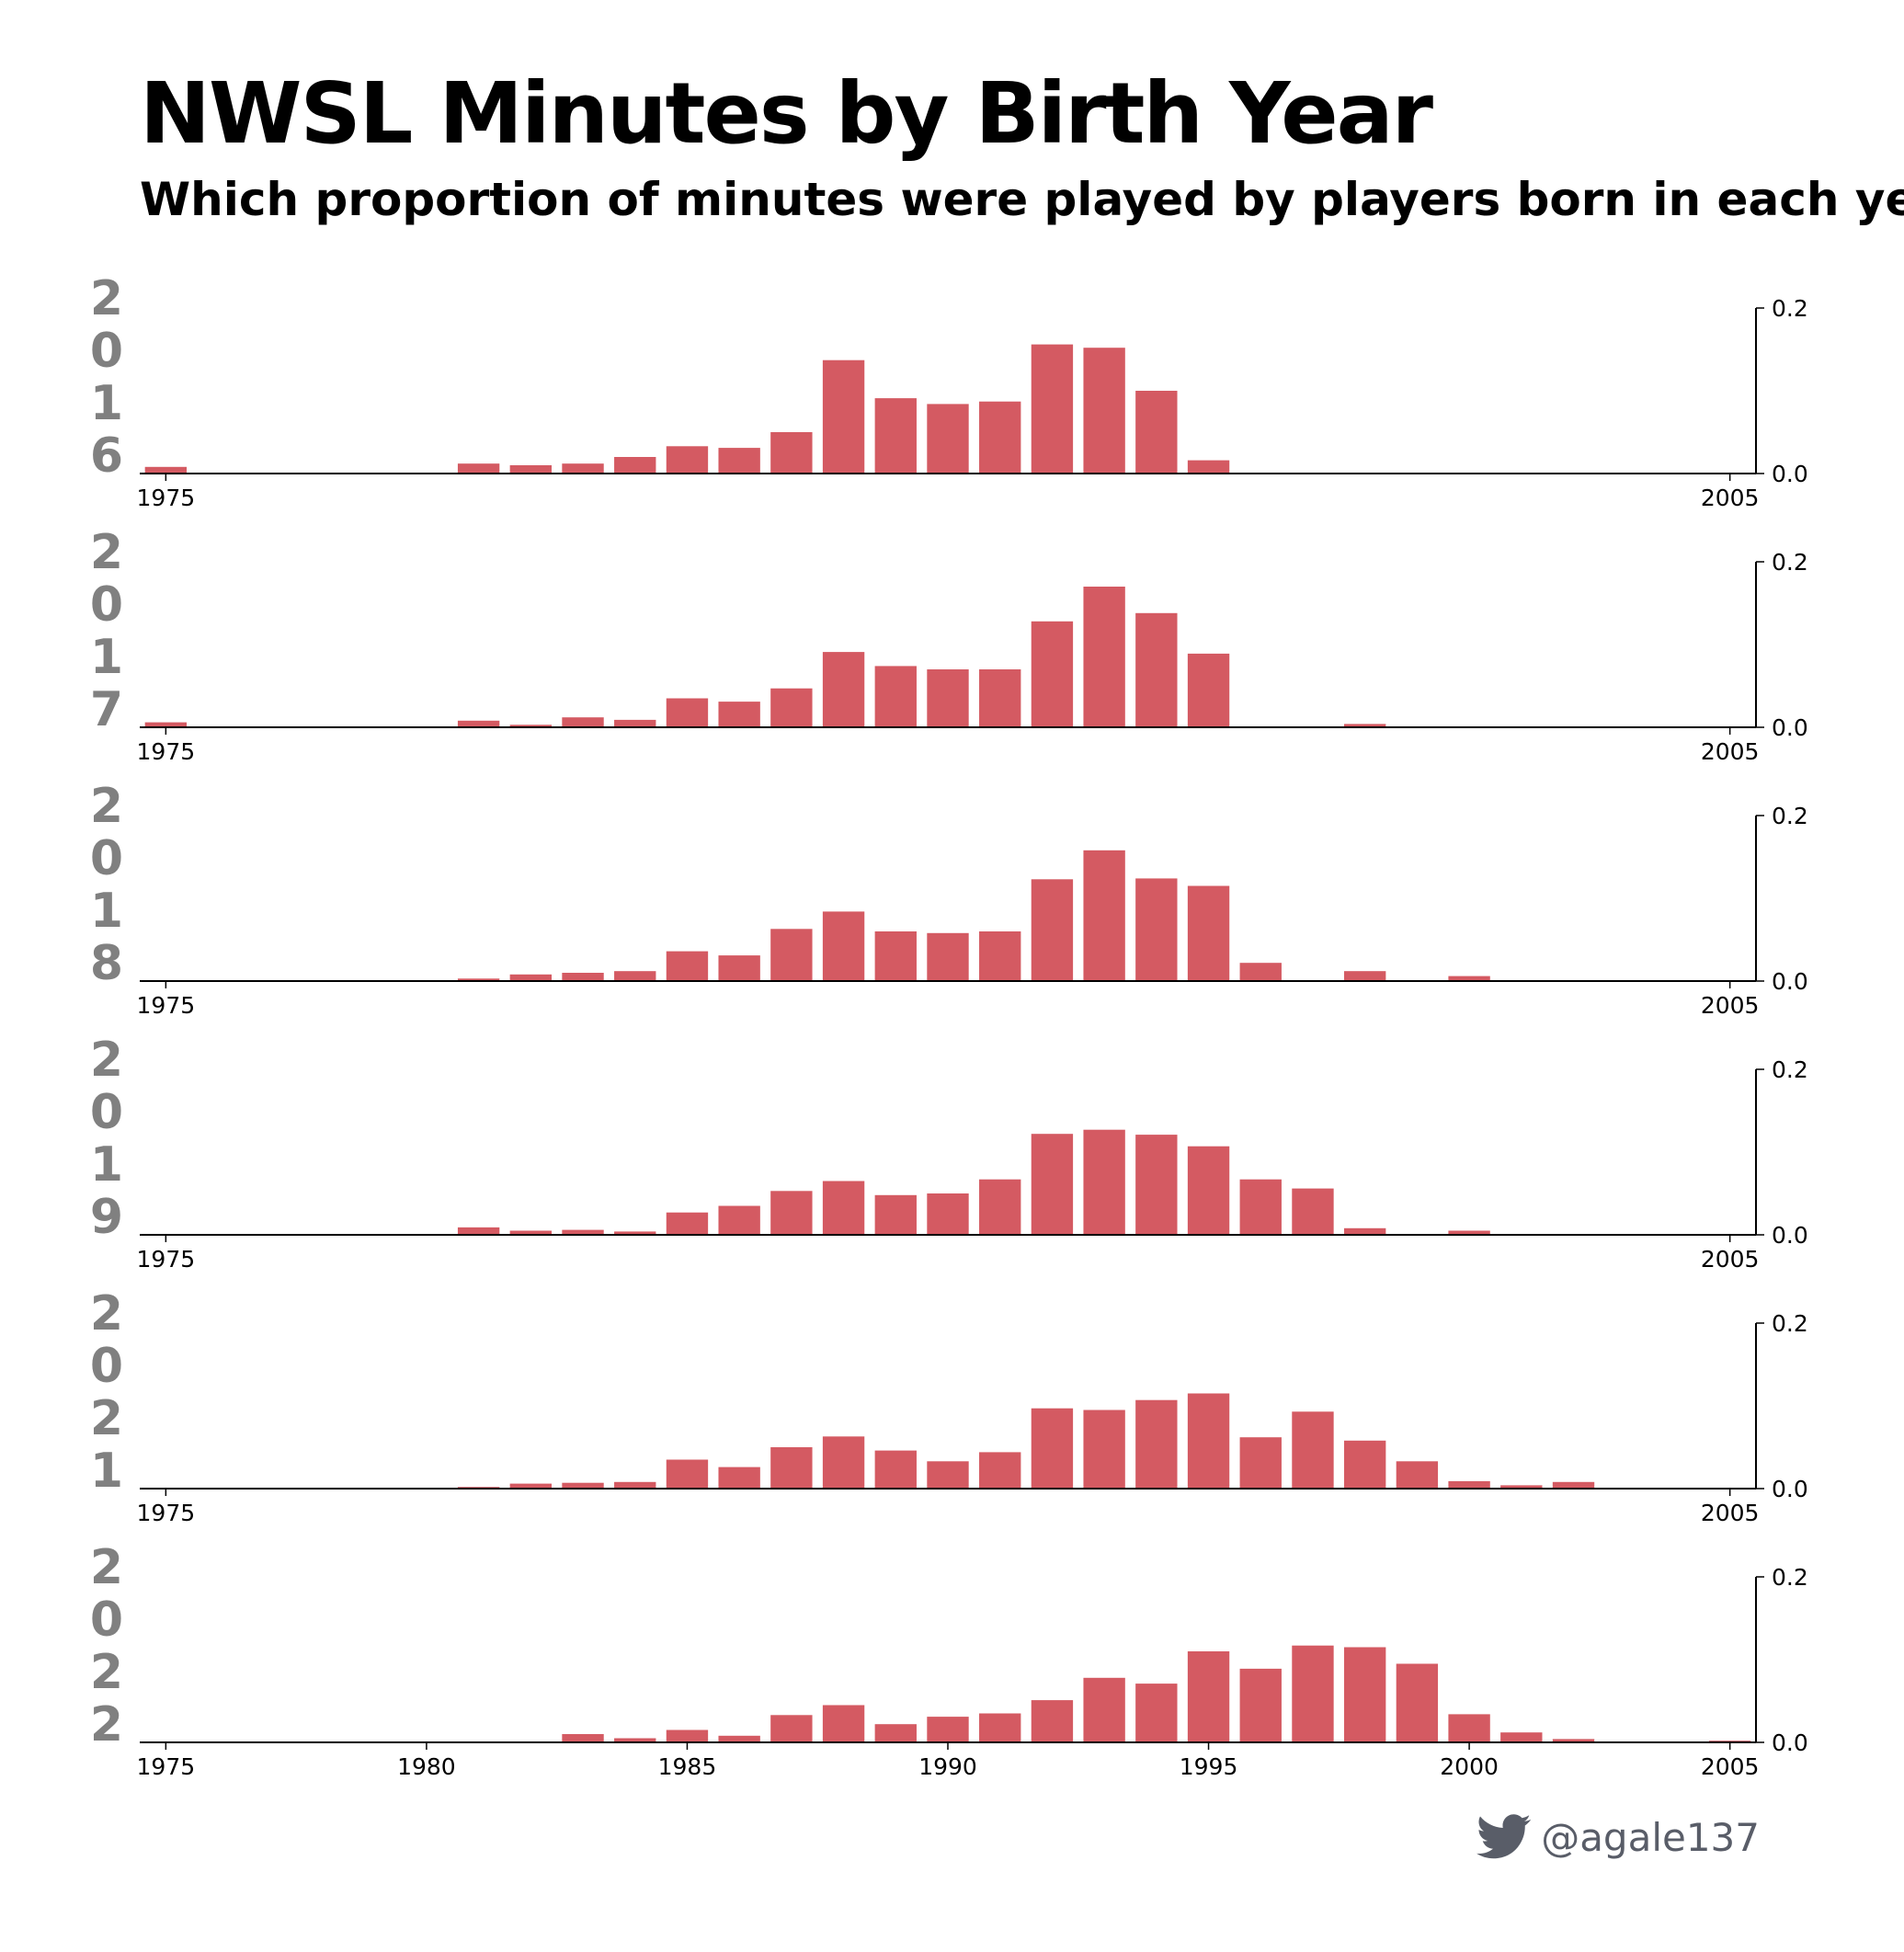 The width and height of the screenshot is (1904, 1952). What do you see at coordinates (1618, 1837) in the screenshot?
I see `credit: @agale137` at bounding box center [1618, 1837].